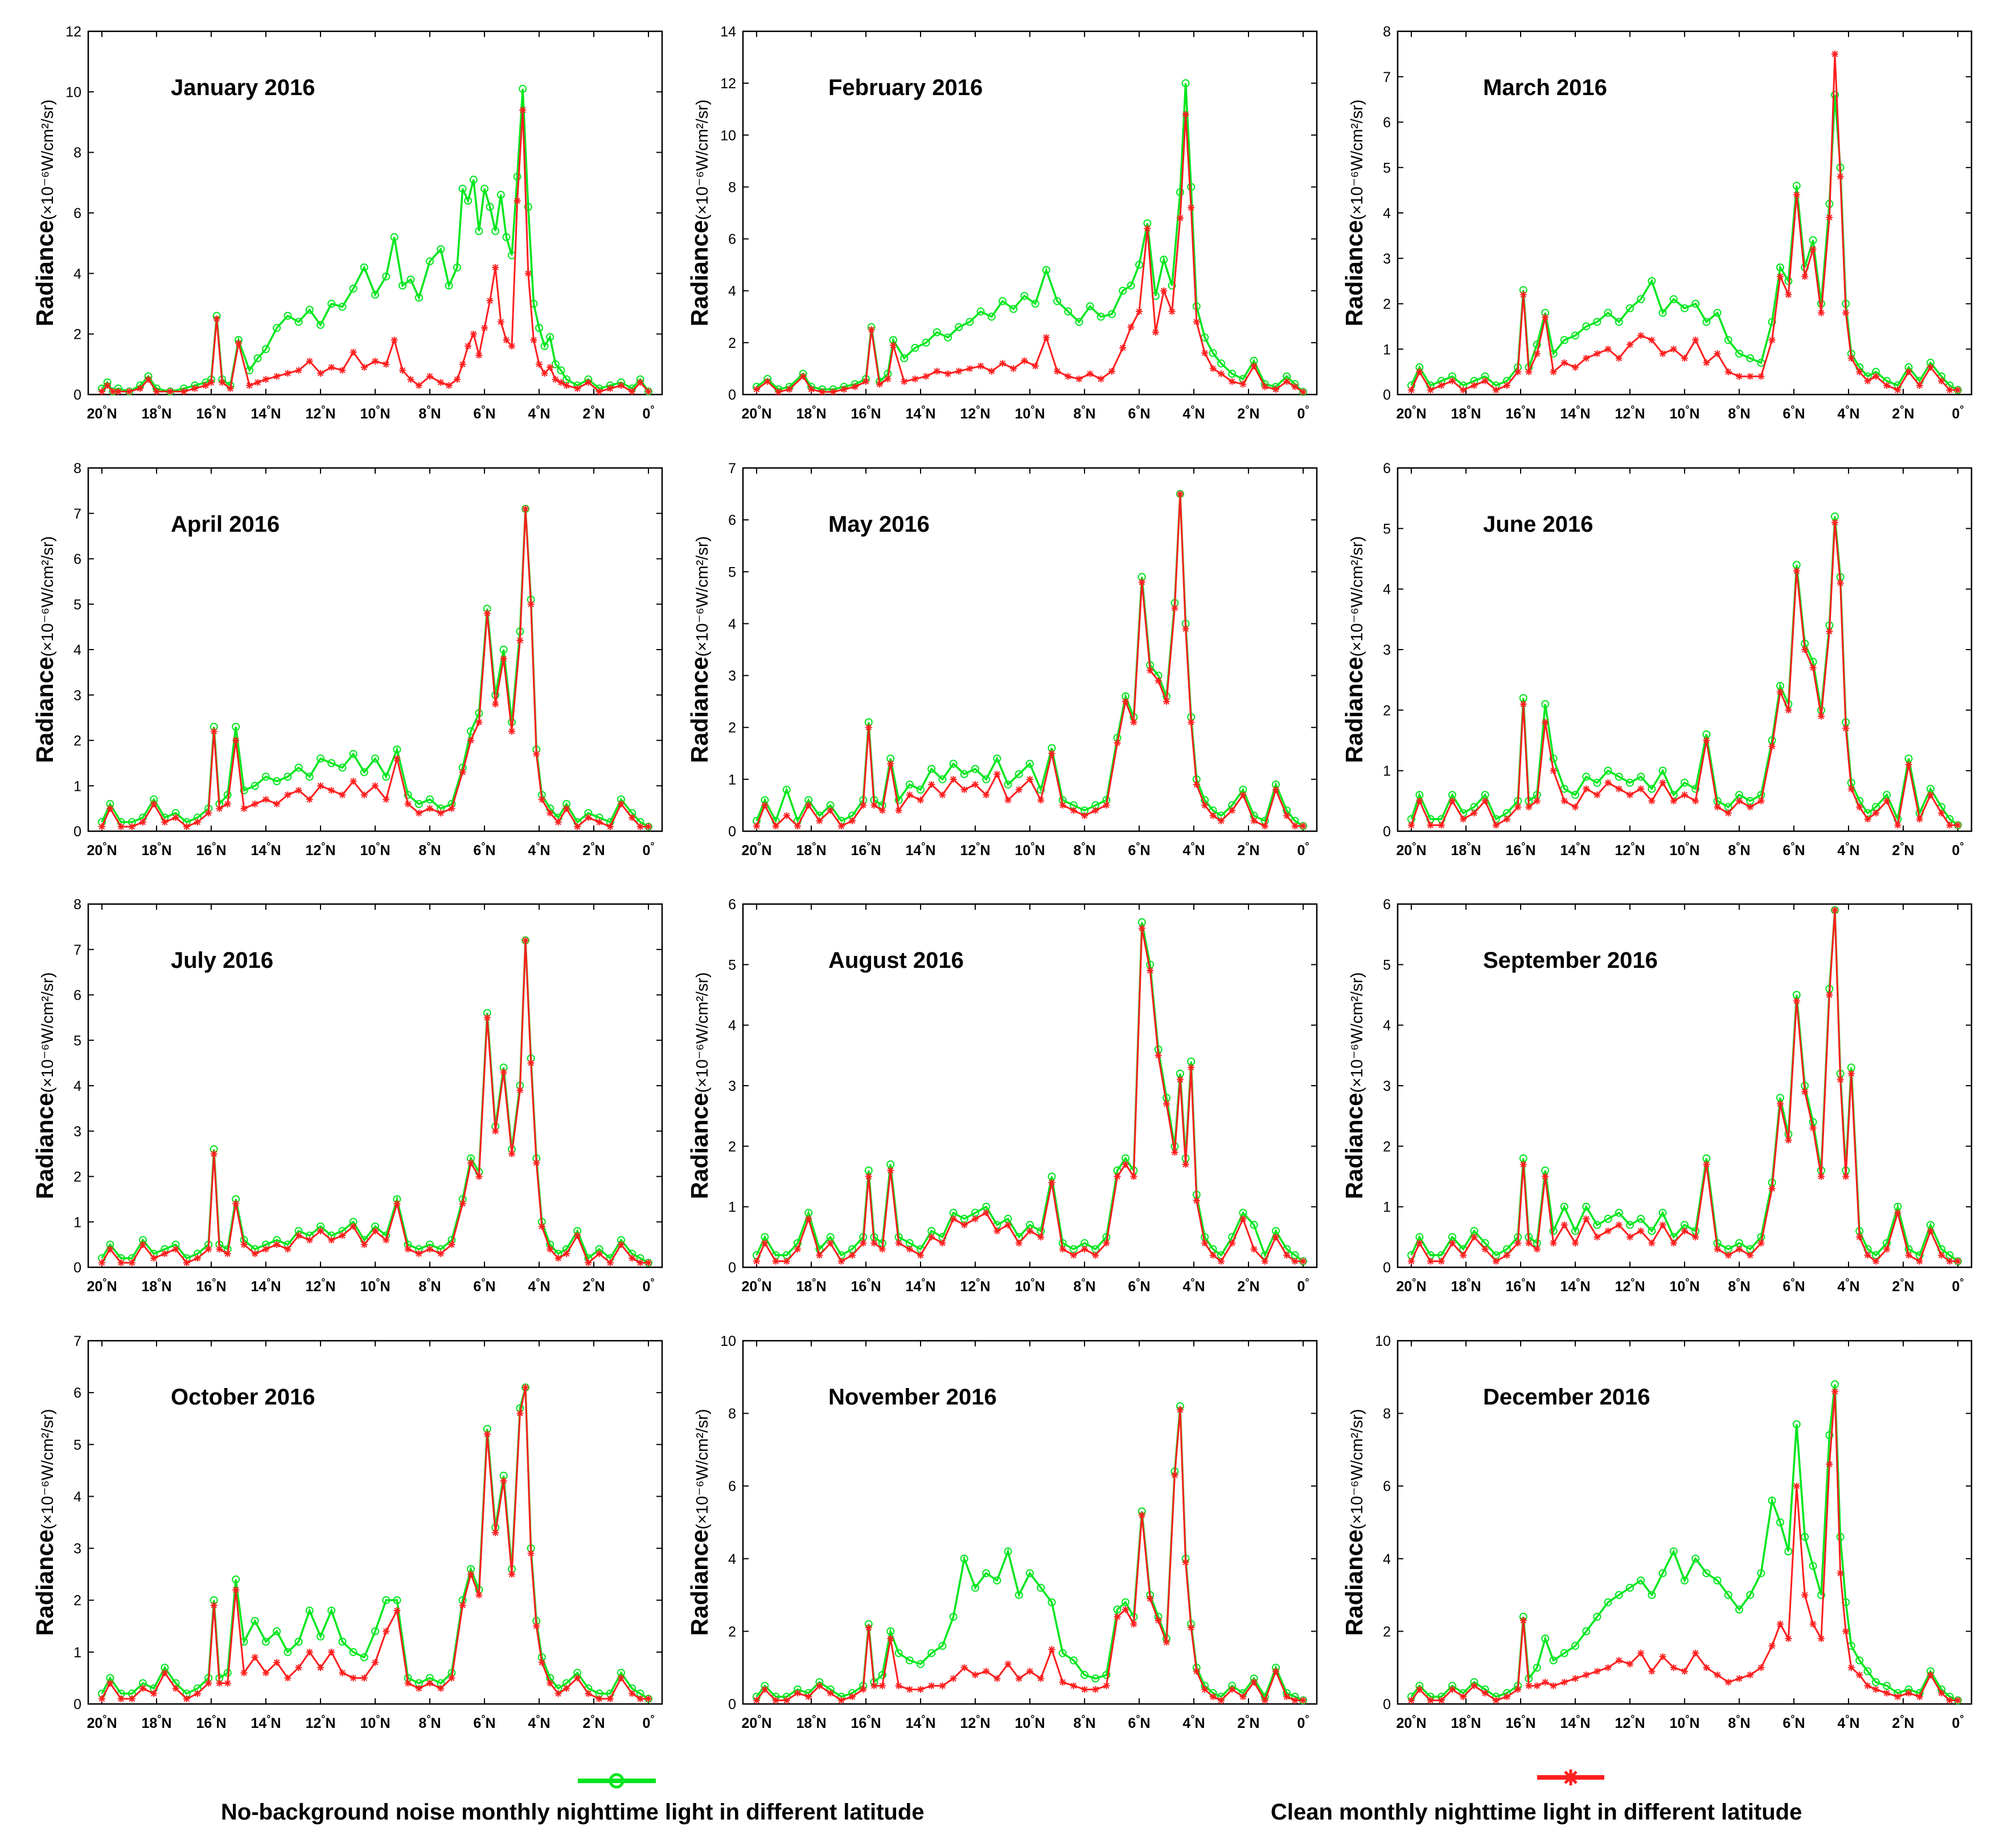 This screenshot has height=1848, width=1992. What do you see at coordinates (44, 1522) in the screenshot?
I see `y-axis-label: Radiance(×10⁻⁶W/cm²/sr)` at bounding box center [44, 1522].